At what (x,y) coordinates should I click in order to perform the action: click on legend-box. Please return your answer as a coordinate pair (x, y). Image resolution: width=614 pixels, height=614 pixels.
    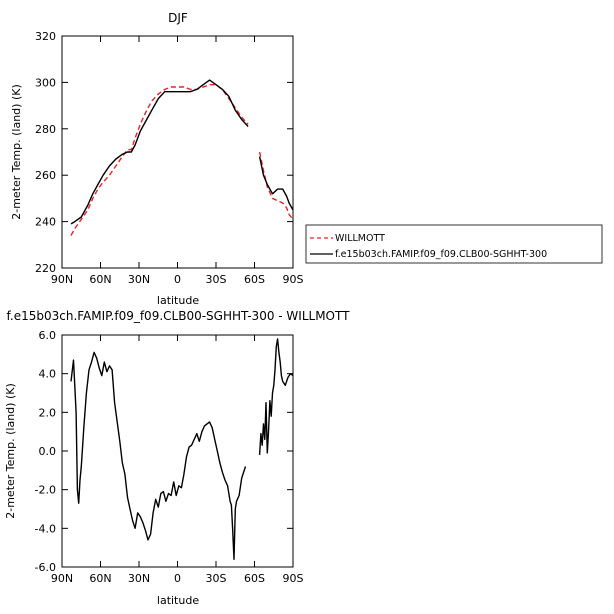
    Looking at the image, I should click on (454, 244).